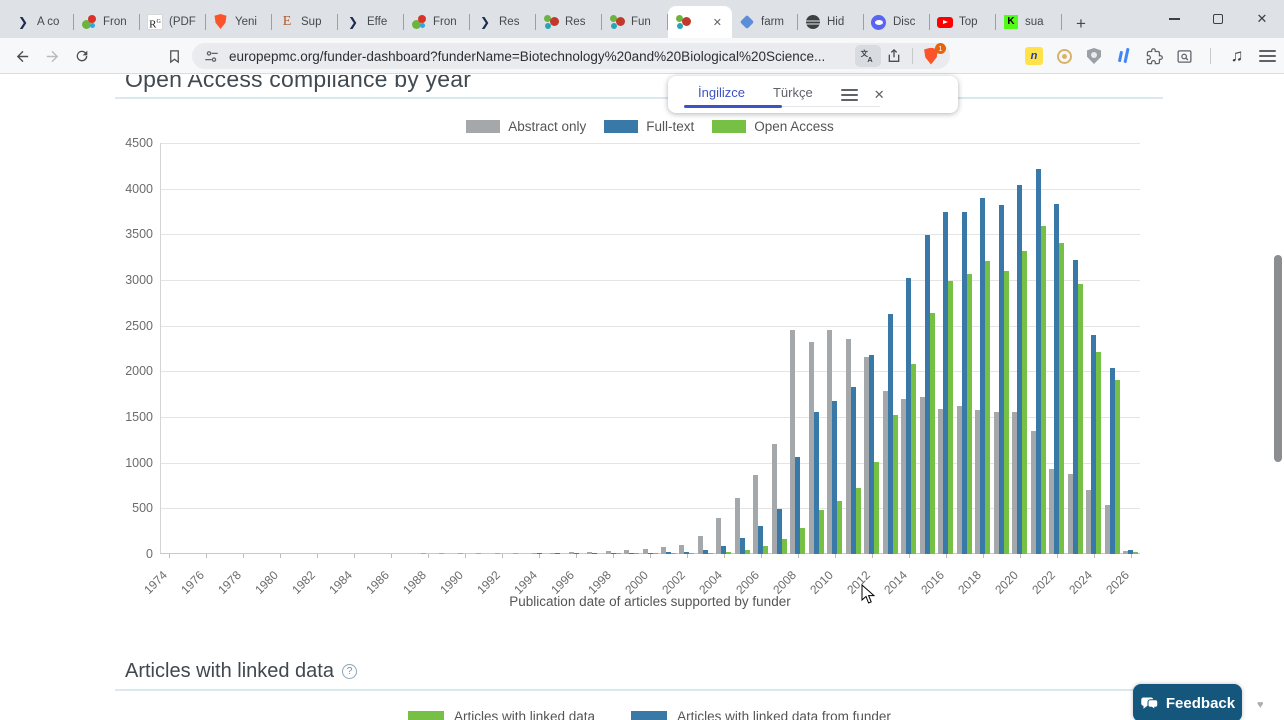 This screenshot has height=720, width=1284. I want to click on bar-abstract-only-1996, so click(571, 553).